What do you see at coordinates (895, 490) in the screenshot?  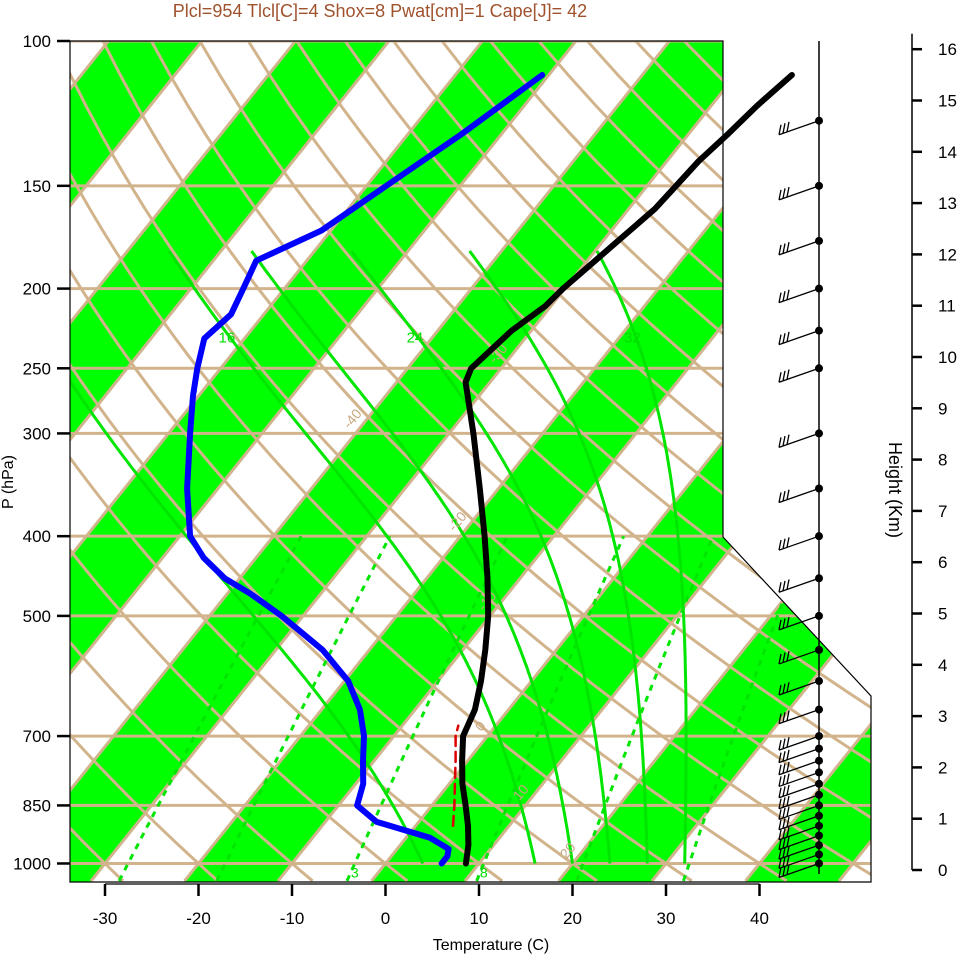 I see `height-axis-label: Height (Km)` at bounding box center [895, 490].